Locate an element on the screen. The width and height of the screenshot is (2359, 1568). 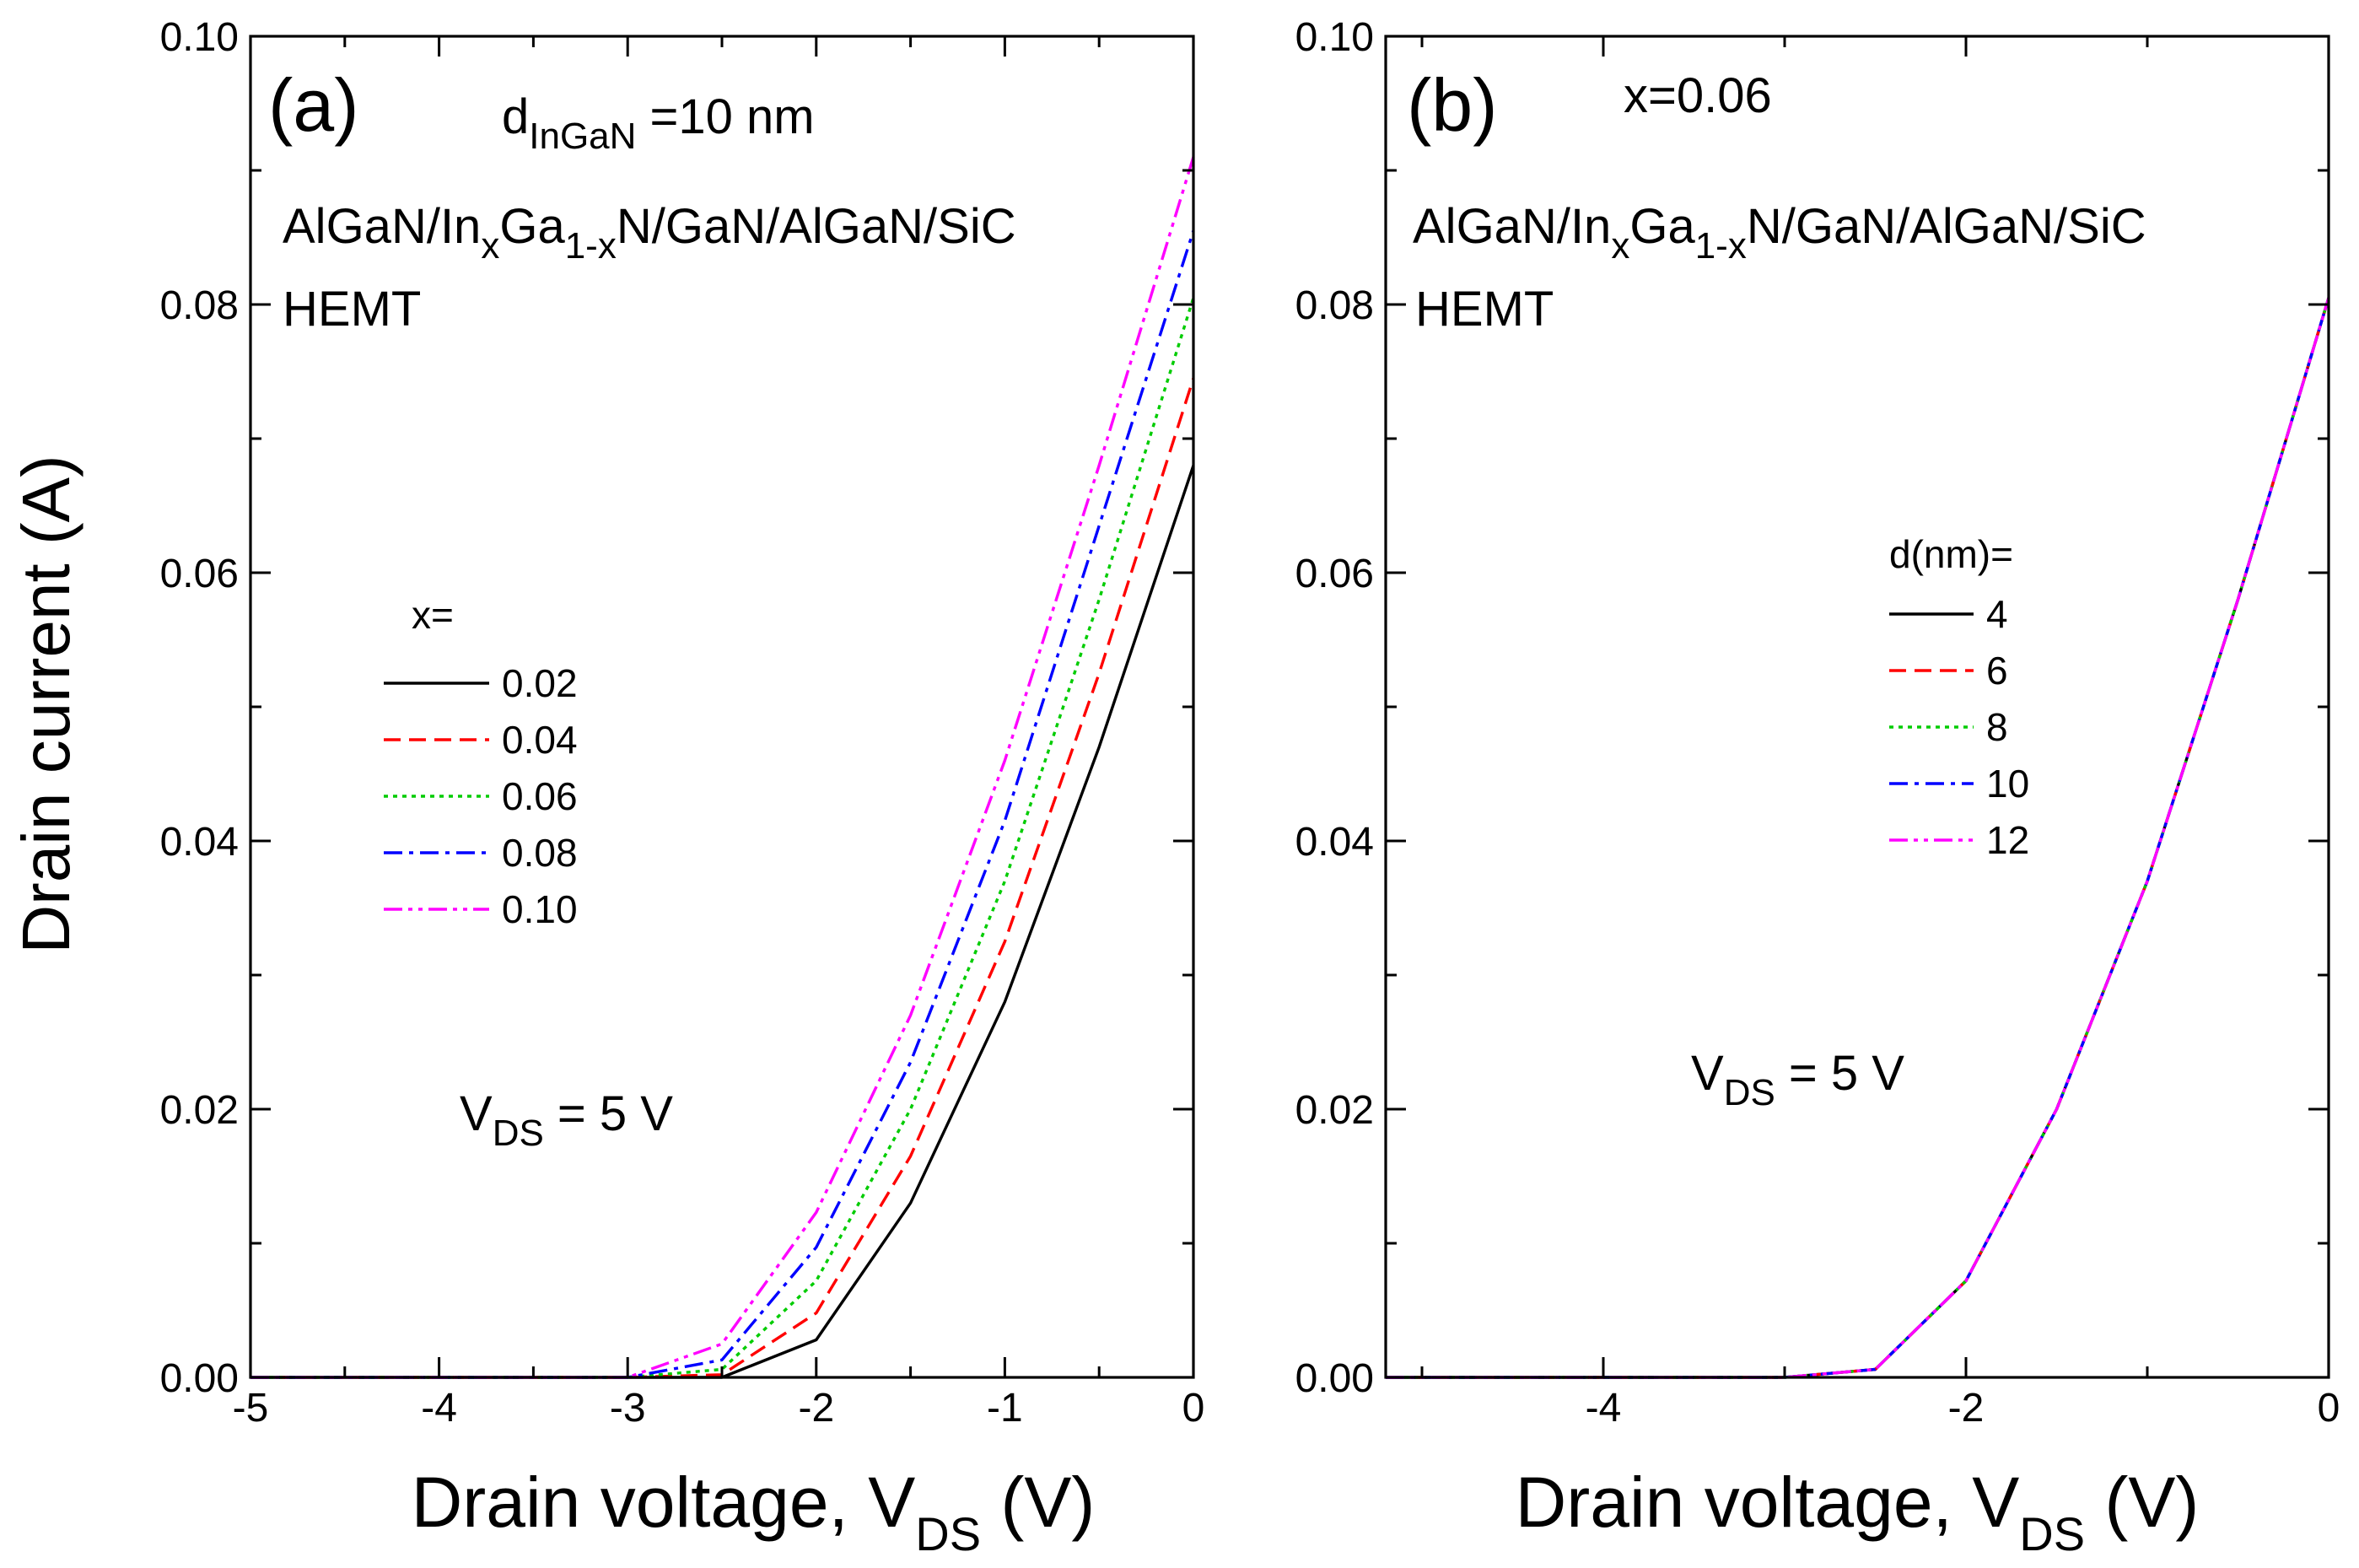
legend-label-8: 8 is located at coordinates (1997, 727).